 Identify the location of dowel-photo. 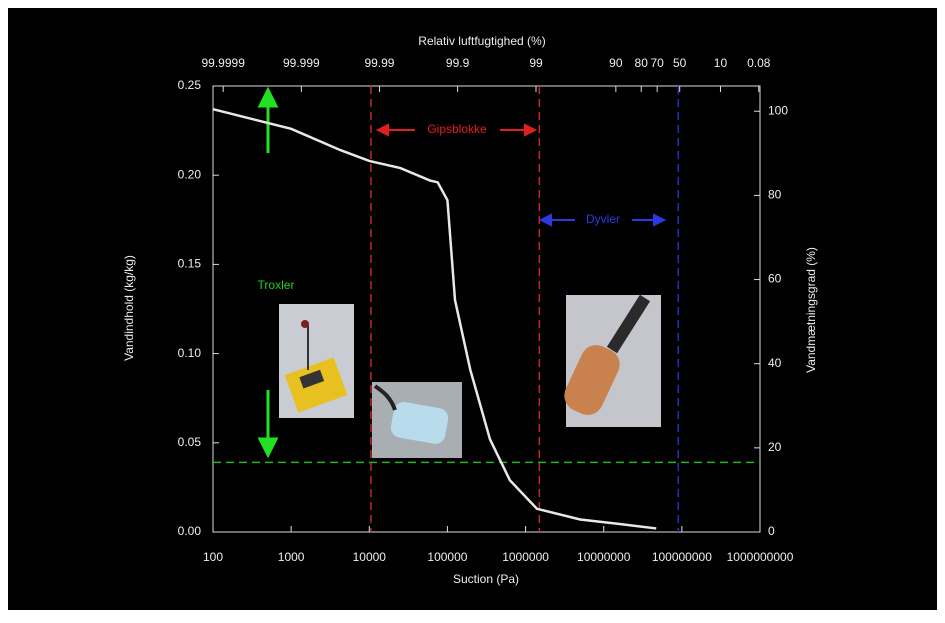
(612, 360).